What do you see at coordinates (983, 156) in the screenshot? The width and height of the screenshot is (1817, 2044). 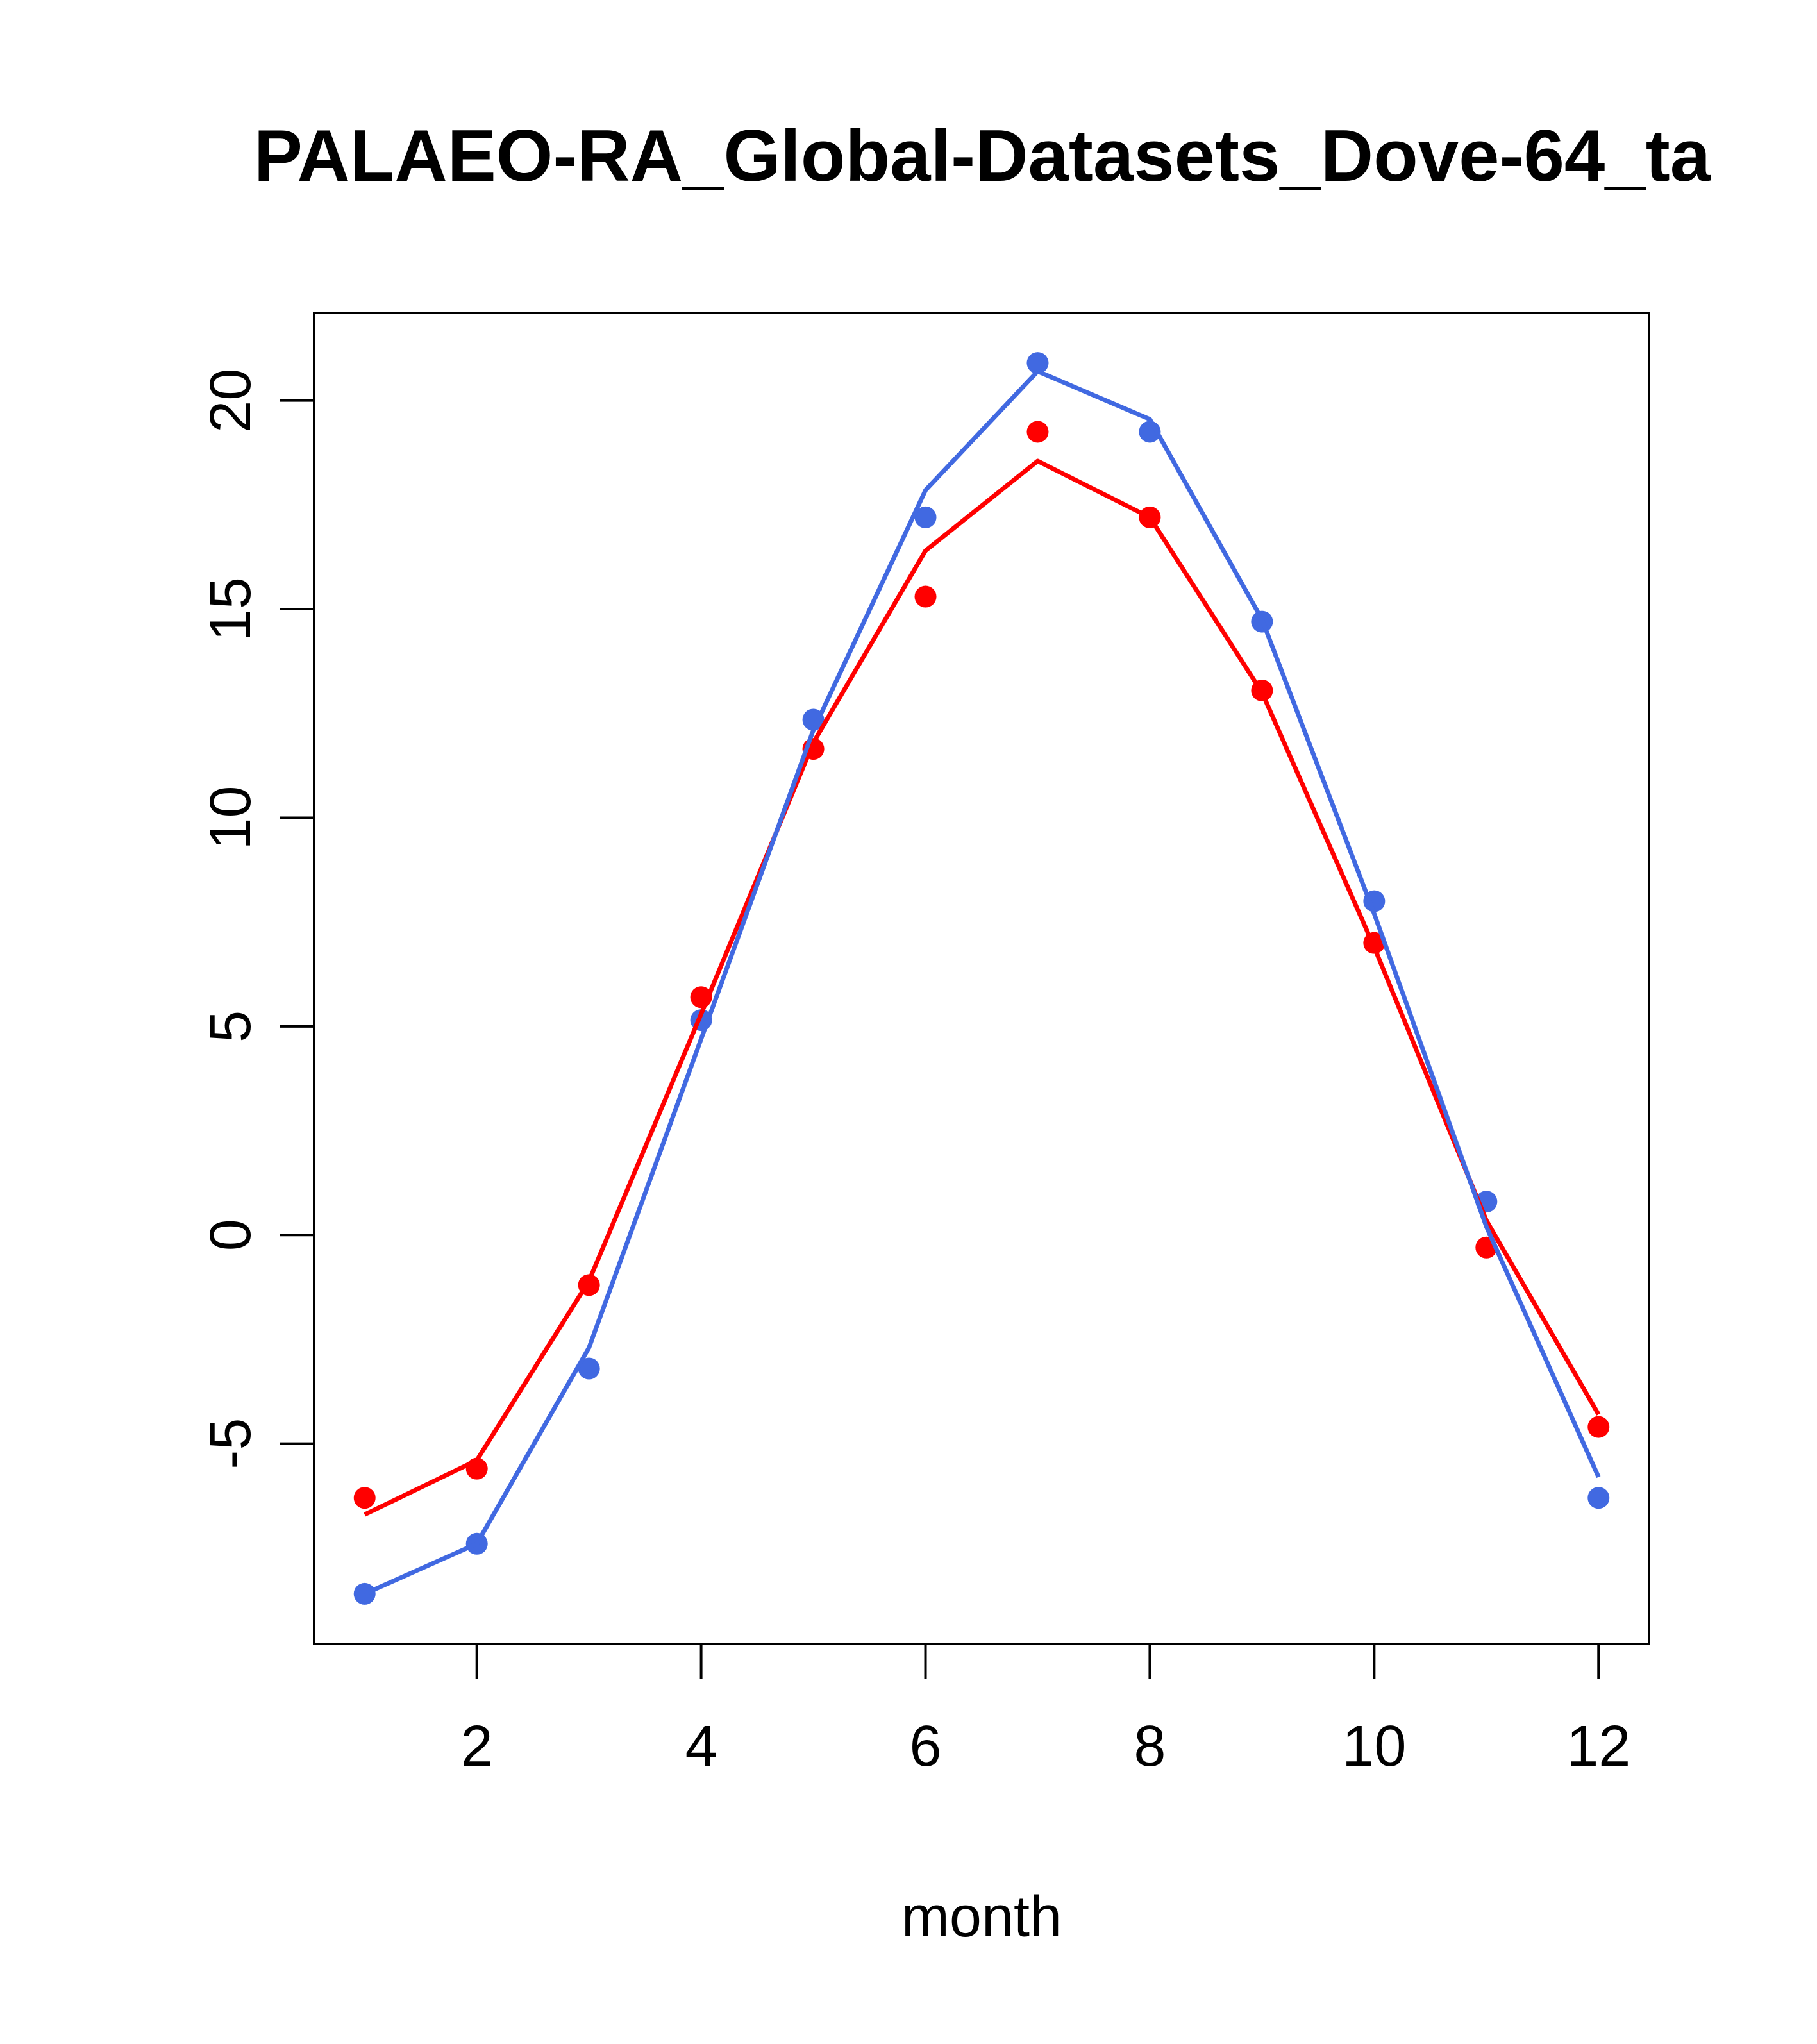 I see `chart-title: PALAEO-RA_Global-Datasets_Dove-64_ta` at bounding box center [983, 156].